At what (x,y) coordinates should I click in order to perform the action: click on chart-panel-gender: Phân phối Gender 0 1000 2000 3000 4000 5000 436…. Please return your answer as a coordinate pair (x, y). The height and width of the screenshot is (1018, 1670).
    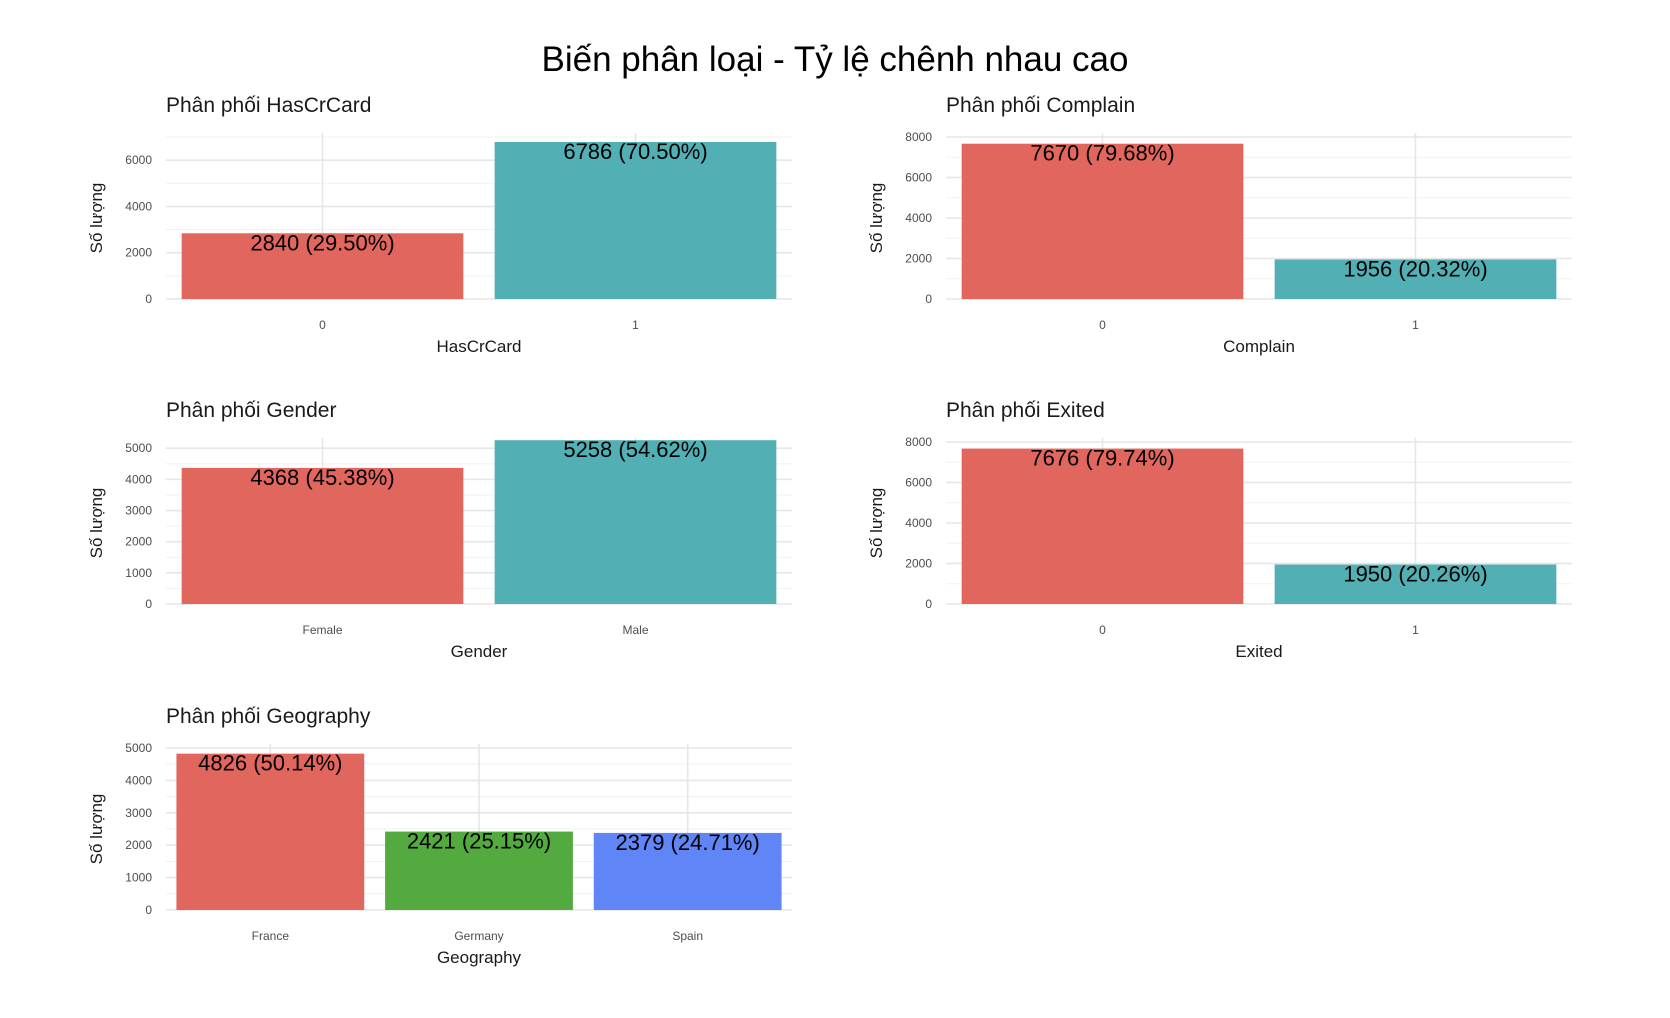
    Looking at the image, I should click on (478, 544).